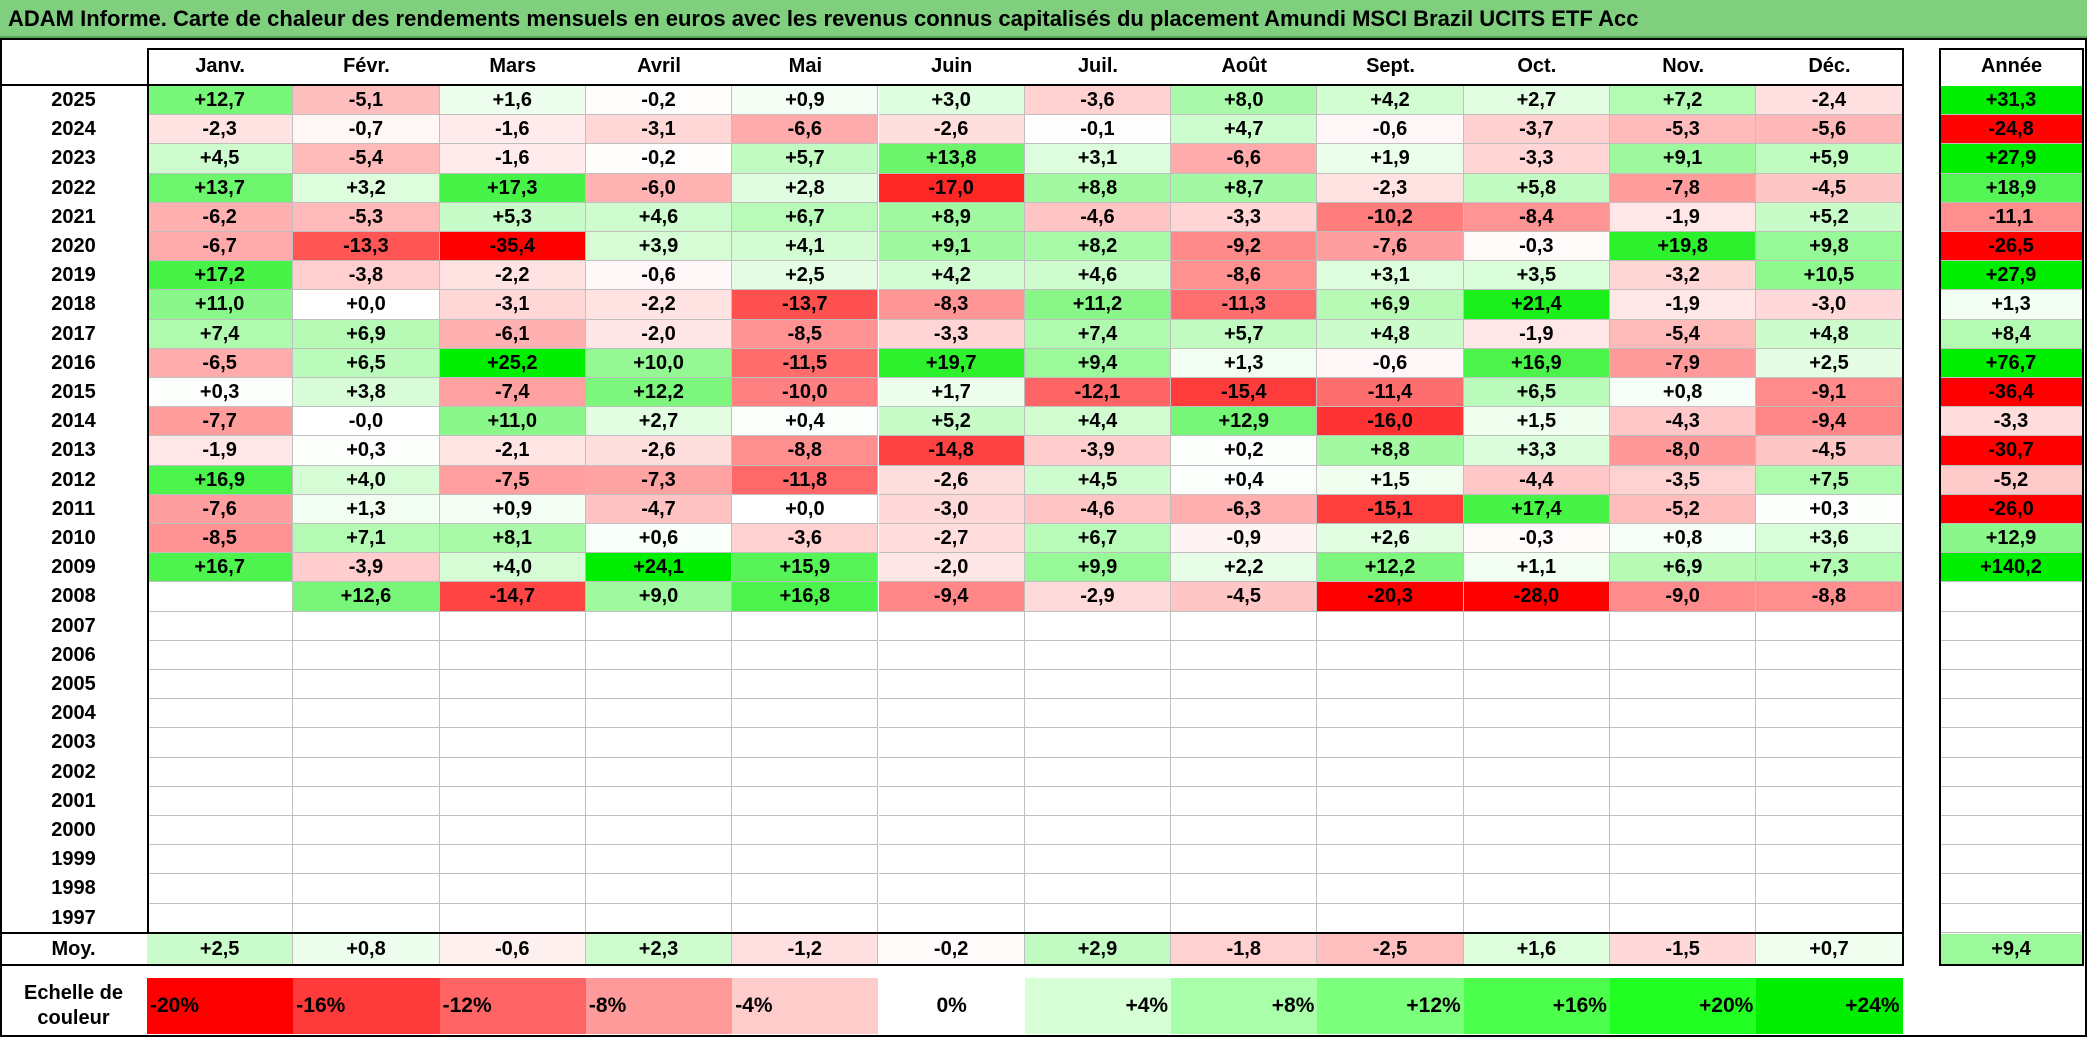  I want to click on heatmap-cell: +21,4, so click(1536, 305).